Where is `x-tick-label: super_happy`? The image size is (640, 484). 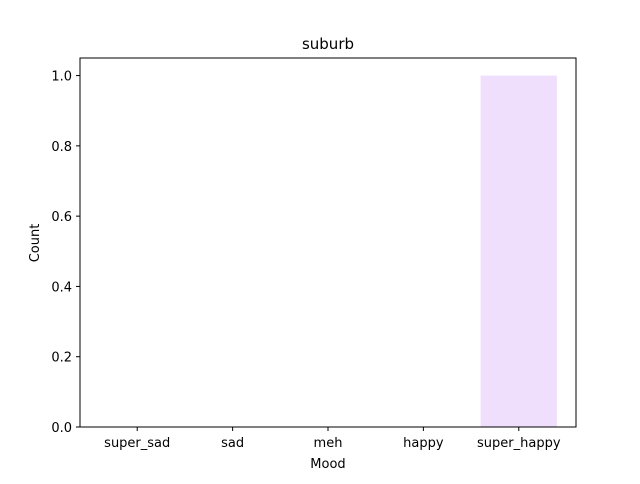
x-tick-label: super_happy is located at coordinates (519, 443).